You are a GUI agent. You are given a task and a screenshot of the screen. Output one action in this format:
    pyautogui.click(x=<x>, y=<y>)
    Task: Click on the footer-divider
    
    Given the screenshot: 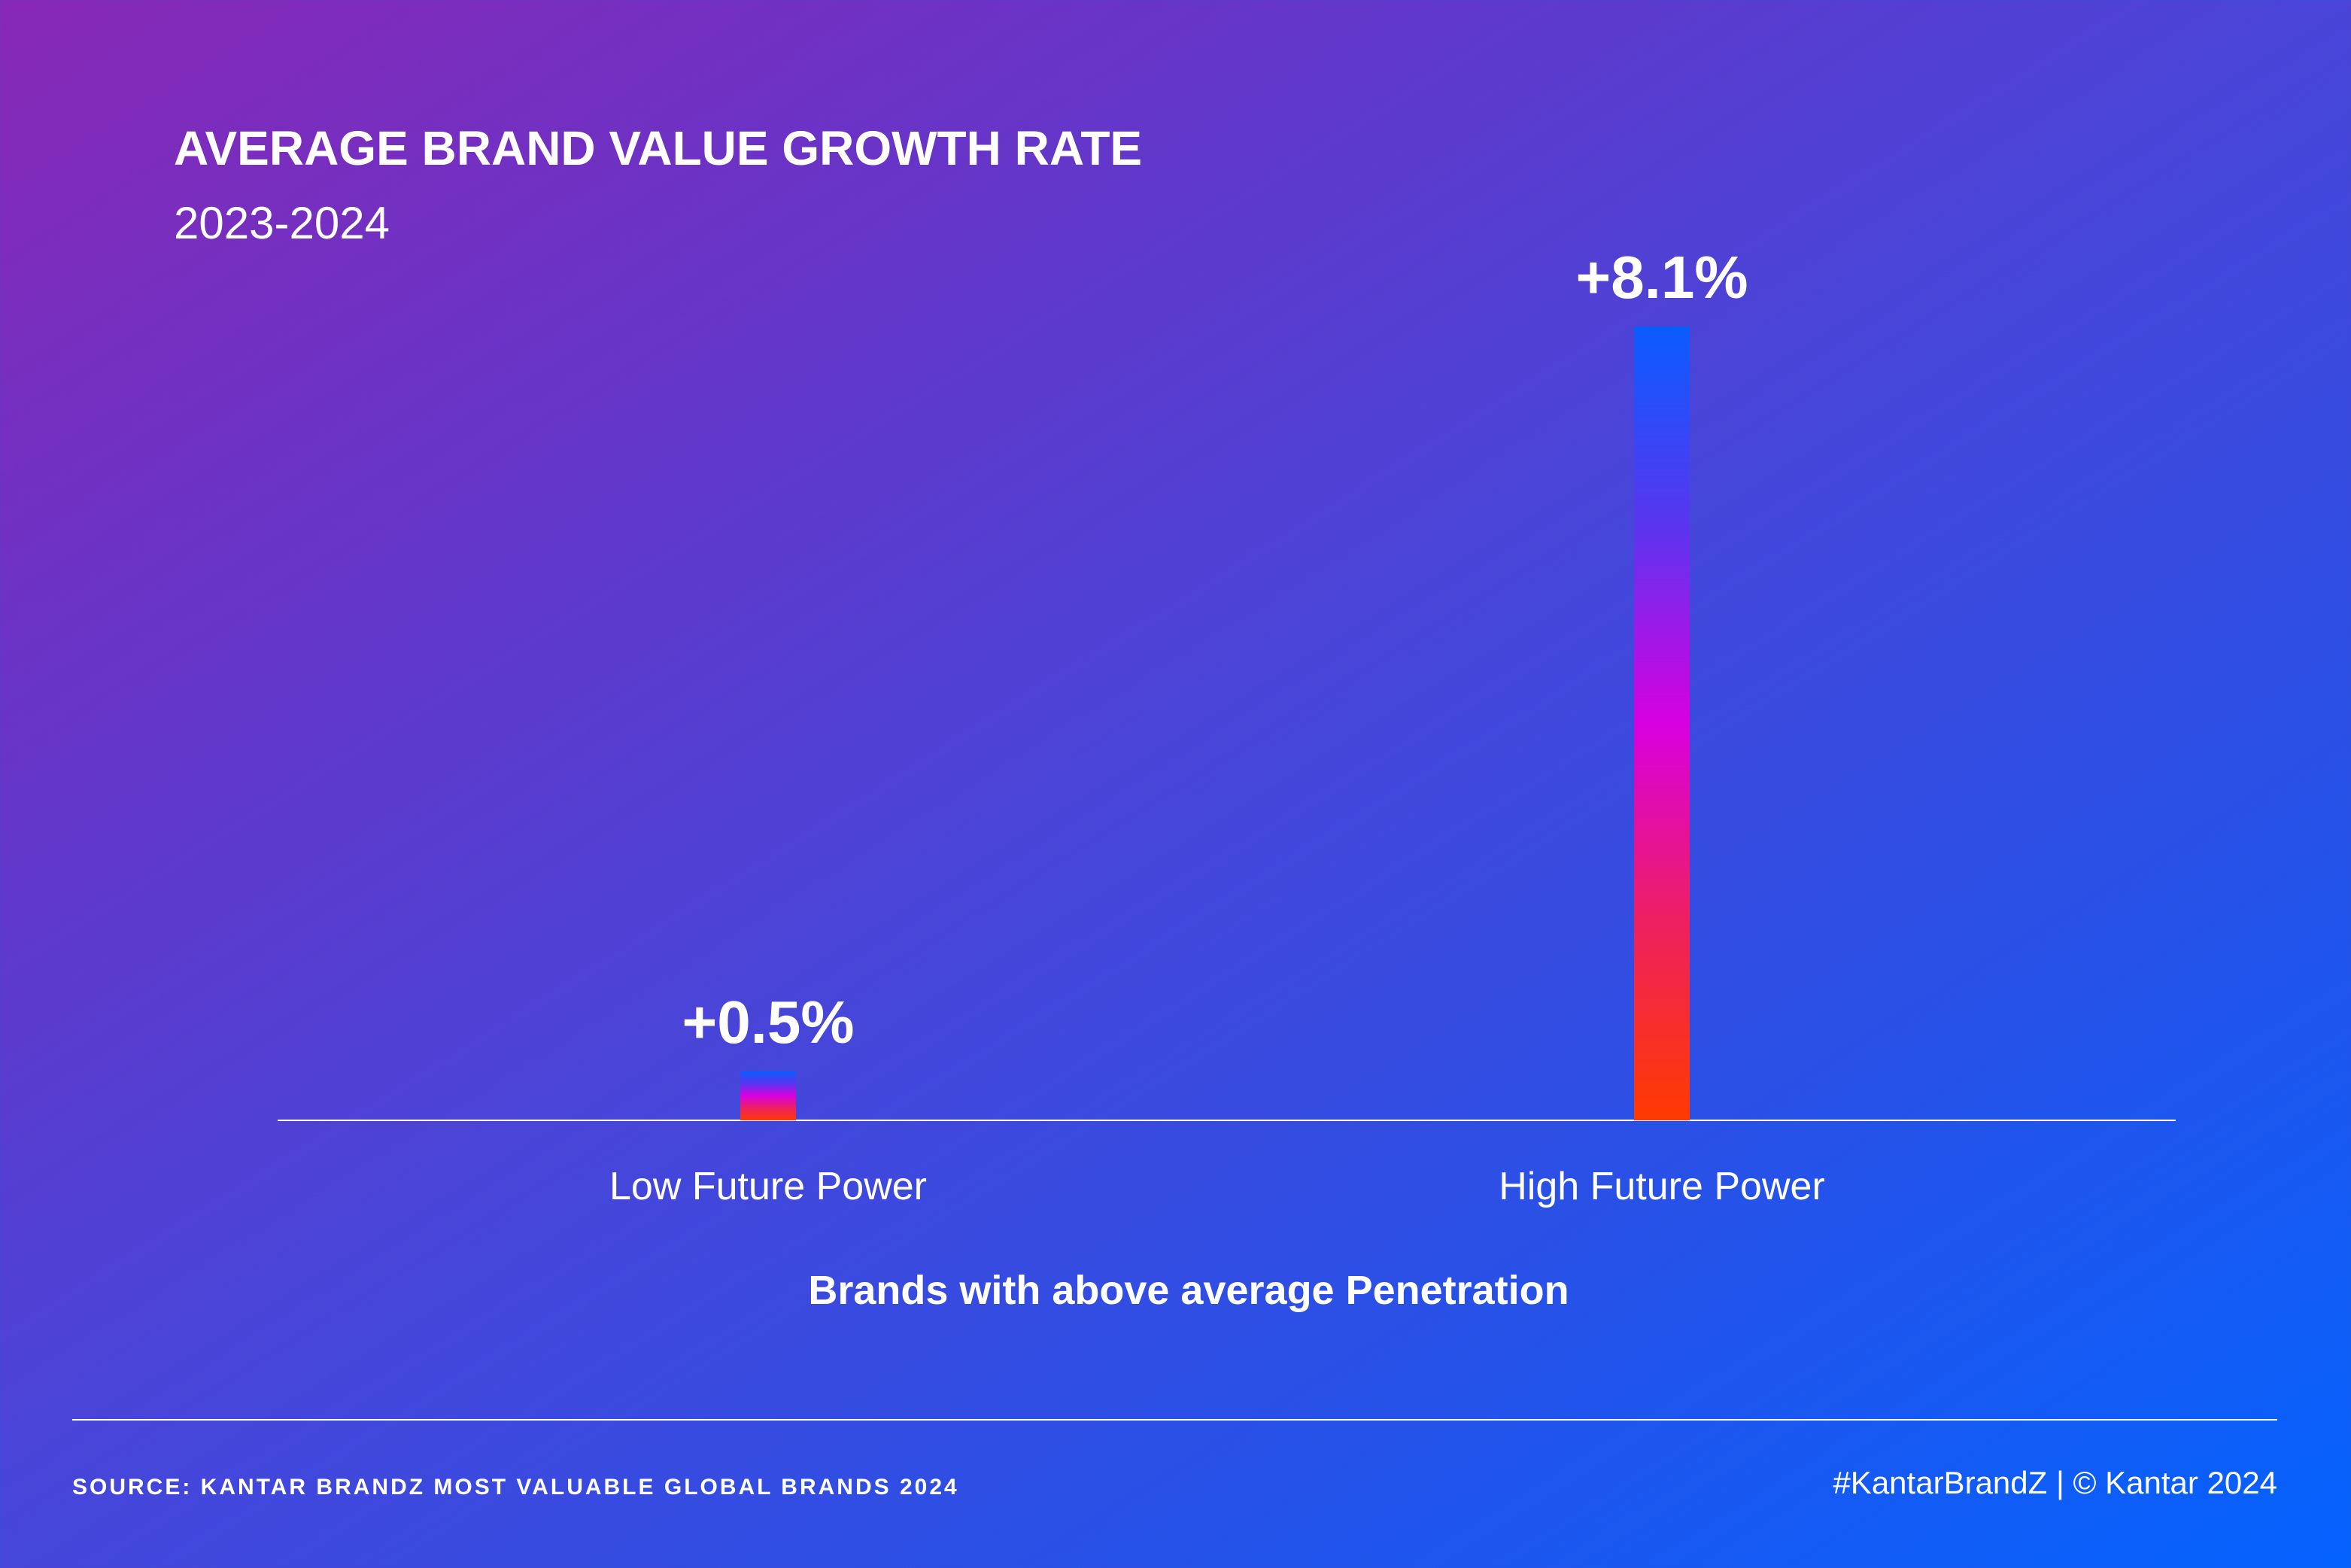 What is the action you would take?
    pyautogui.click(x=1174, y=1420)
    